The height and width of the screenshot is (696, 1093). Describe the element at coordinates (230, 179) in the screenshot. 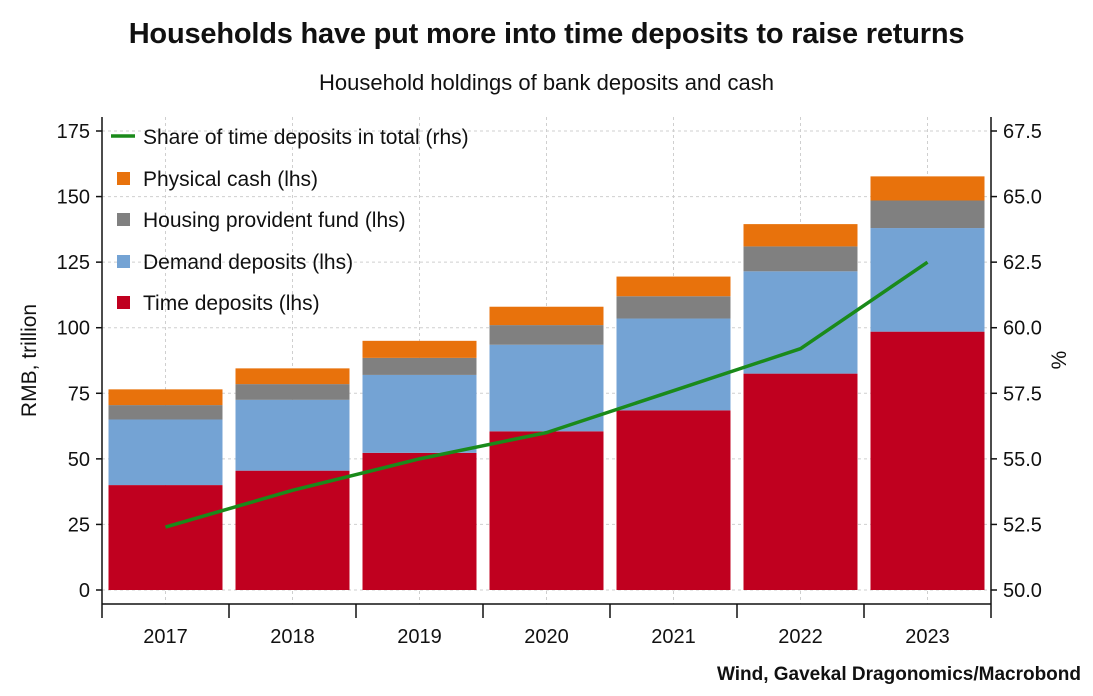

I see `legend-label: Physical cash (lhs)` at that location.